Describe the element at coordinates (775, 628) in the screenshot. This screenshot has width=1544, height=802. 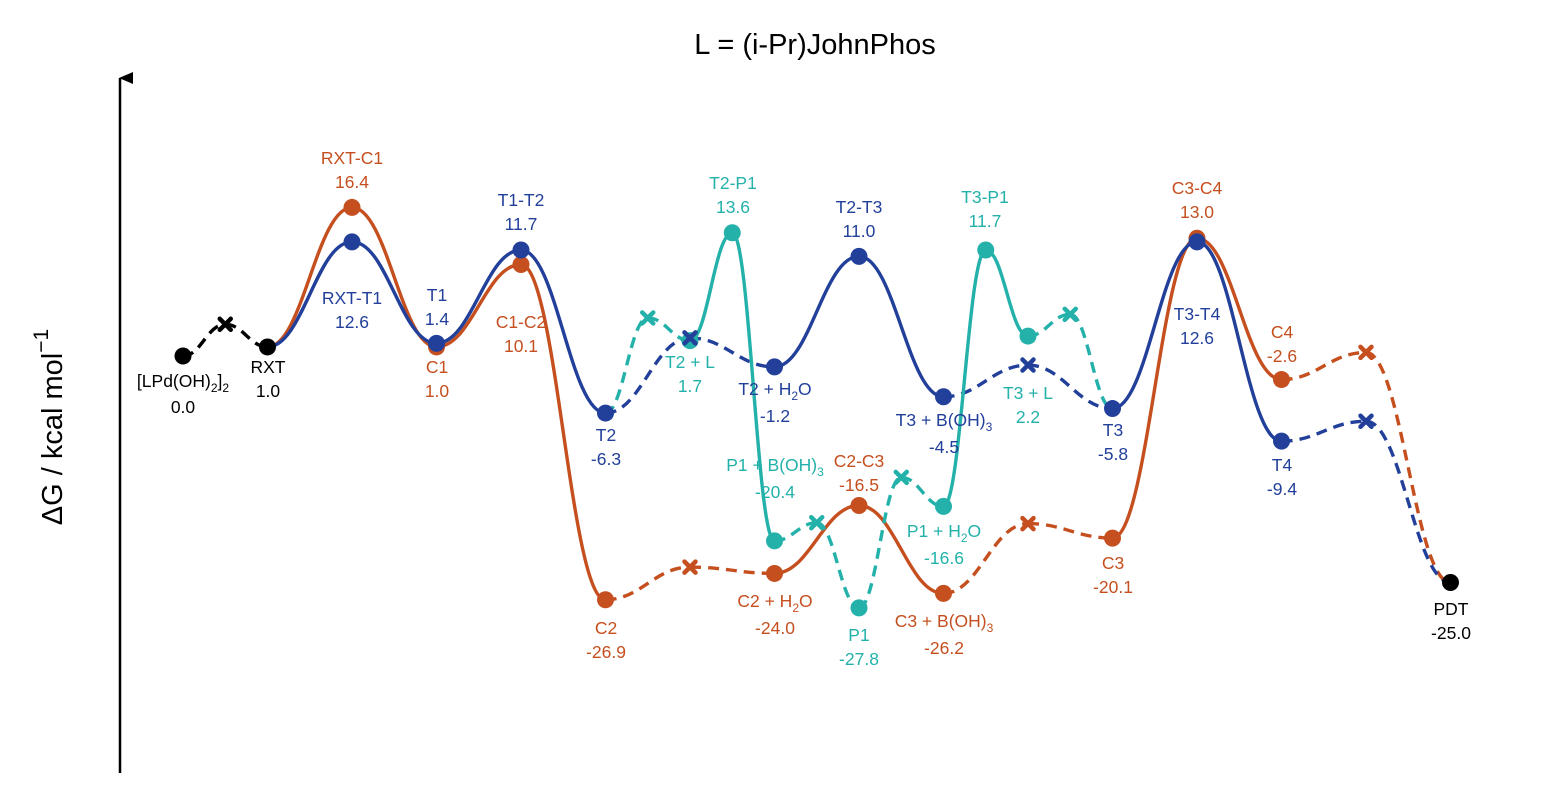
I see `label-value-c2-h2o: -24.0` at that location.